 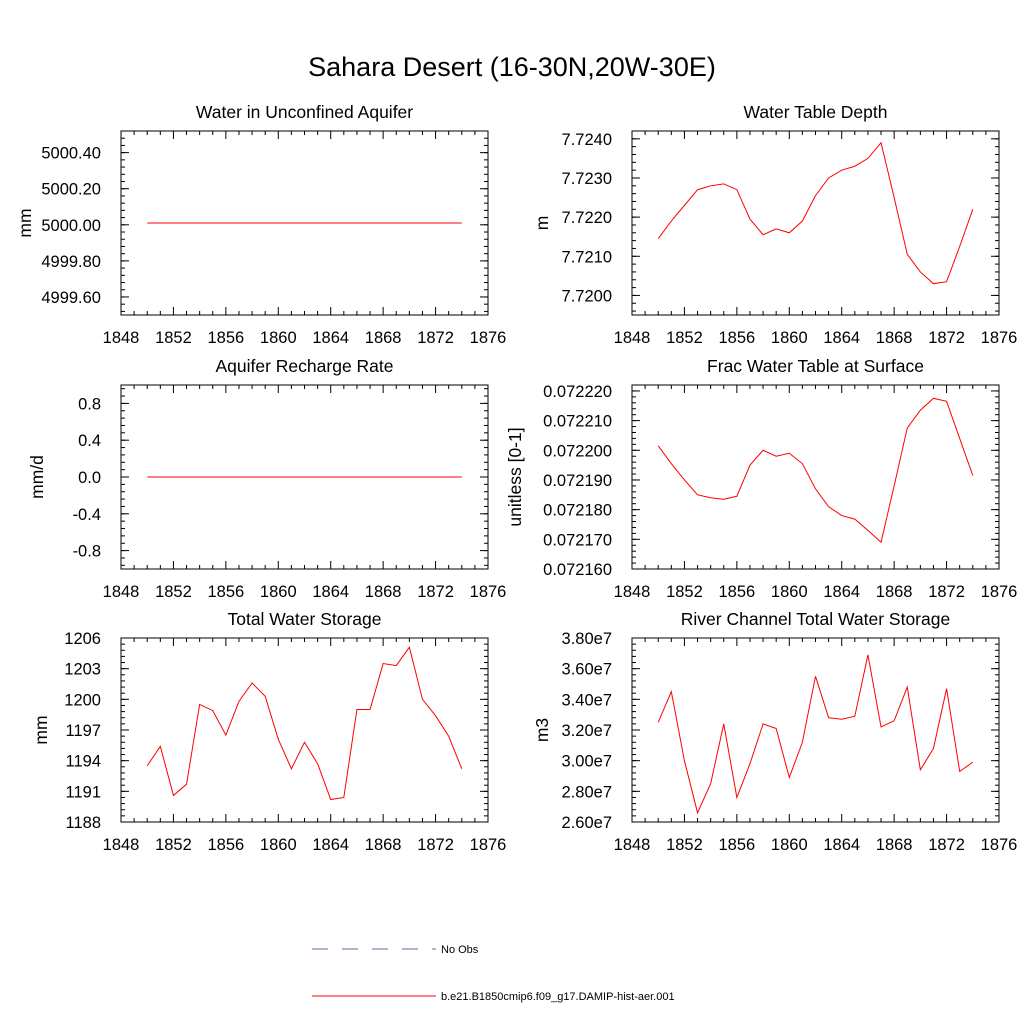 What do you see at coordinates (587, 792) in the screenshot?
I see `y-tick-label: 2.80e7` at bounding box center [587, 792].